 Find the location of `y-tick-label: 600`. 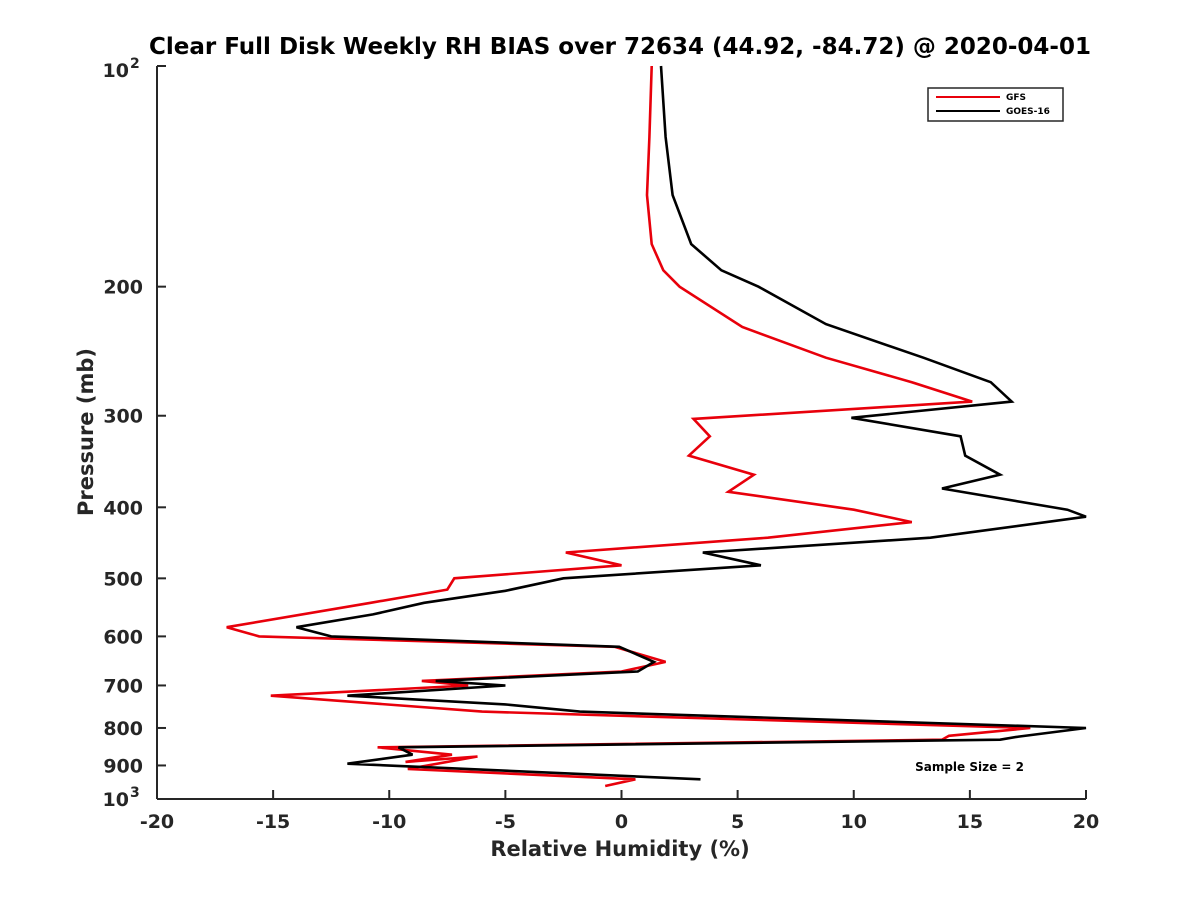

y-tick-label: 600 is located at coordinates (123, 637).